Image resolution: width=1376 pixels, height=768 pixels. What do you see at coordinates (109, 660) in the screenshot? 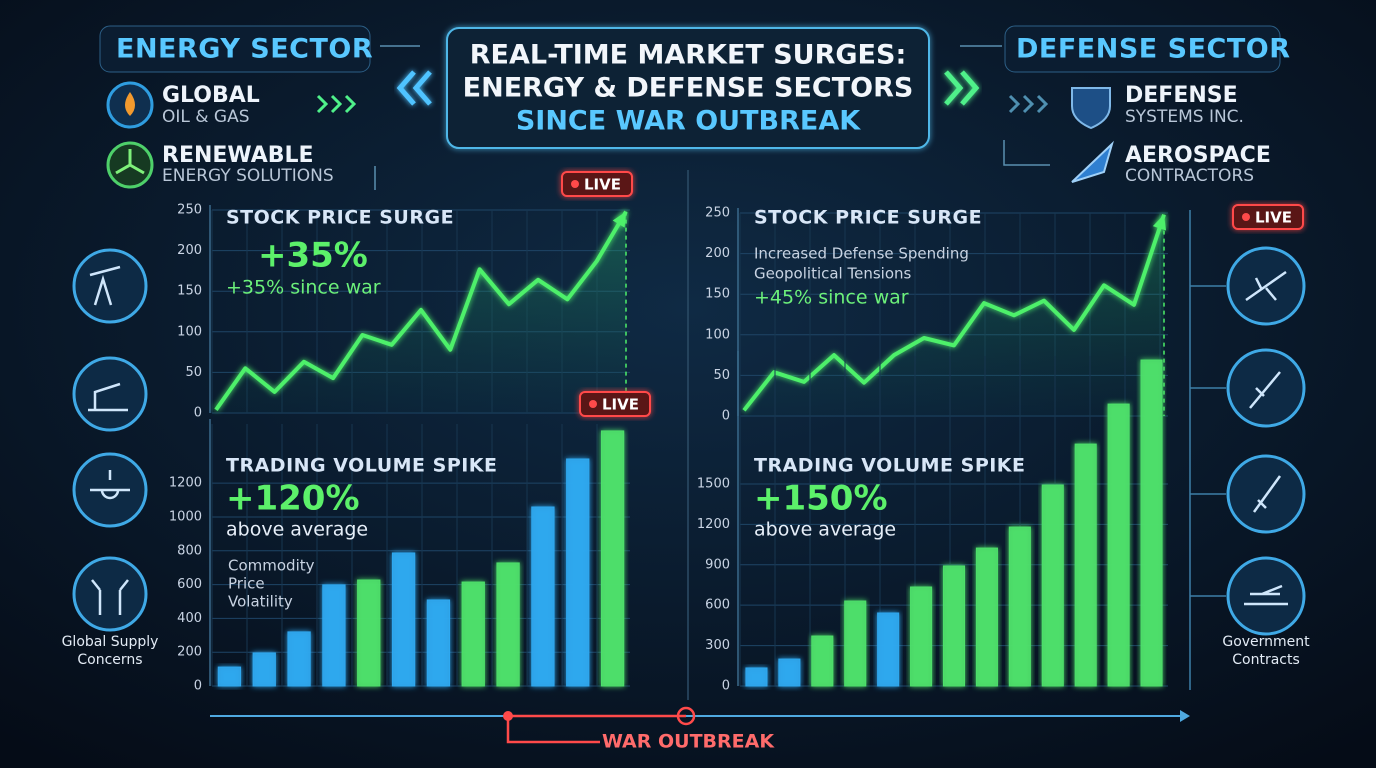
I see `side-caption: Concerns` at bounding box center [109, 660].